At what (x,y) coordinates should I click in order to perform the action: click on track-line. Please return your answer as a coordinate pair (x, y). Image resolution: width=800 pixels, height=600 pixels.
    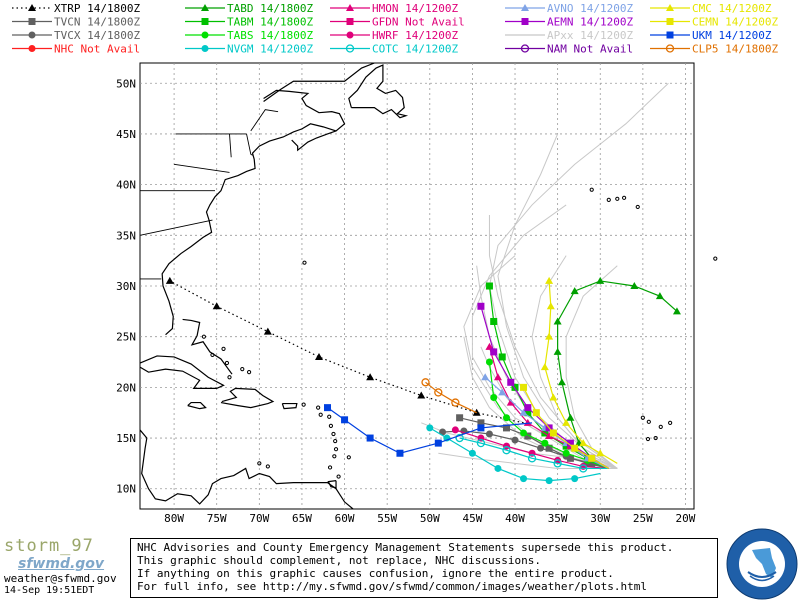
    Looking at the image, I should click on (534, 453).